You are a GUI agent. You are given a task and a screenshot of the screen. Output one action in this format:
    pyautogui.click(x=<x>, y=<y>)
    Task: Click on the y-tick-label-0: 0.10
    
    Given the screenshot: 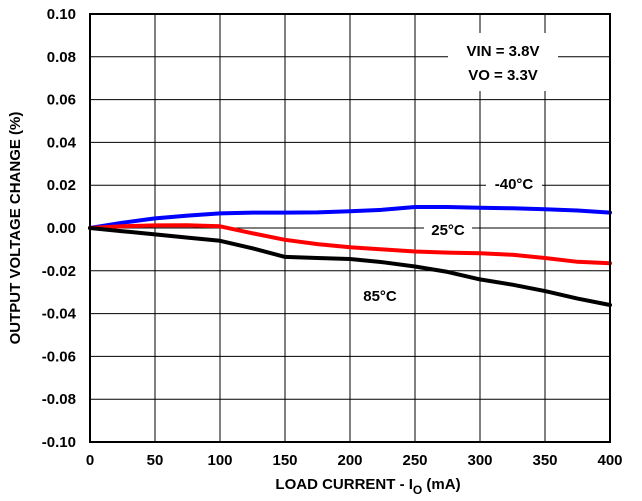 What is the action you would take?
    pyautogui.click(x=61, y=14)
    